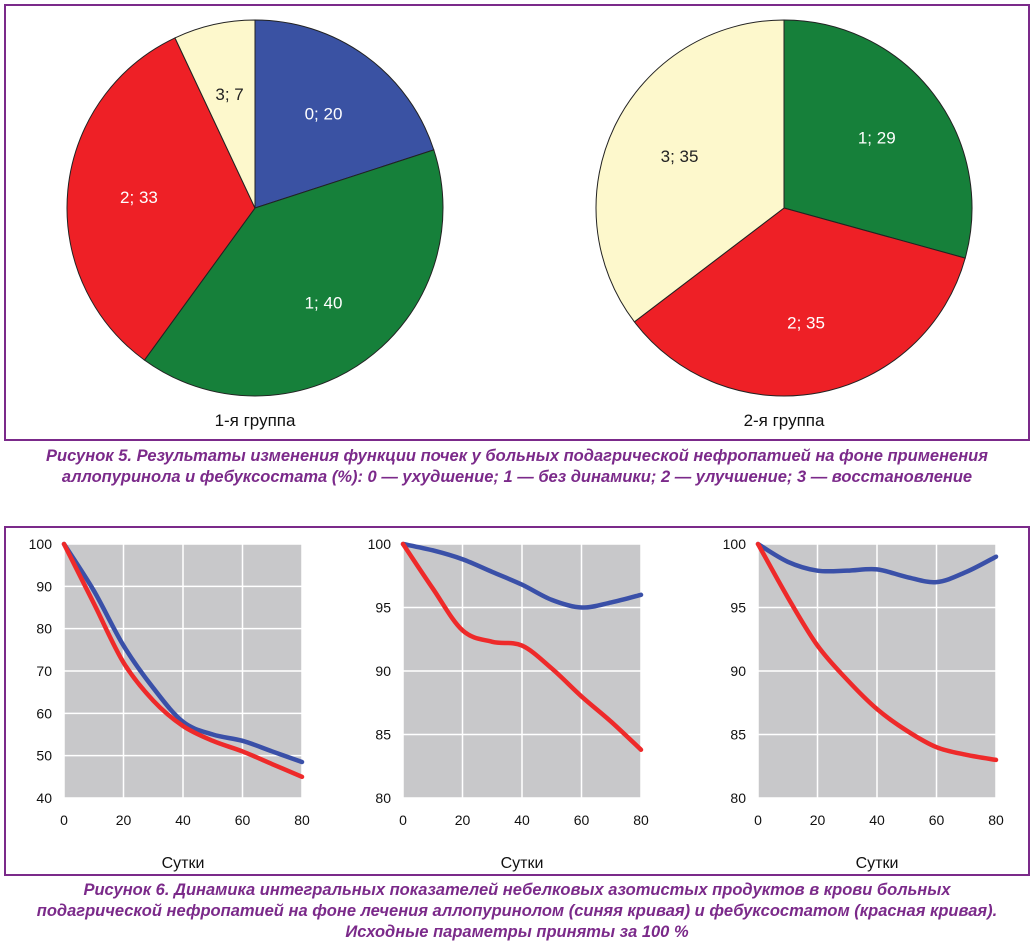 Image resolution: width=1034 pixels, height=947 pixels. What do you see at coordinates (324, 114) in the screenshot?
I see `pie-slice-label: 0; 20` at bounding box center [324, 114].